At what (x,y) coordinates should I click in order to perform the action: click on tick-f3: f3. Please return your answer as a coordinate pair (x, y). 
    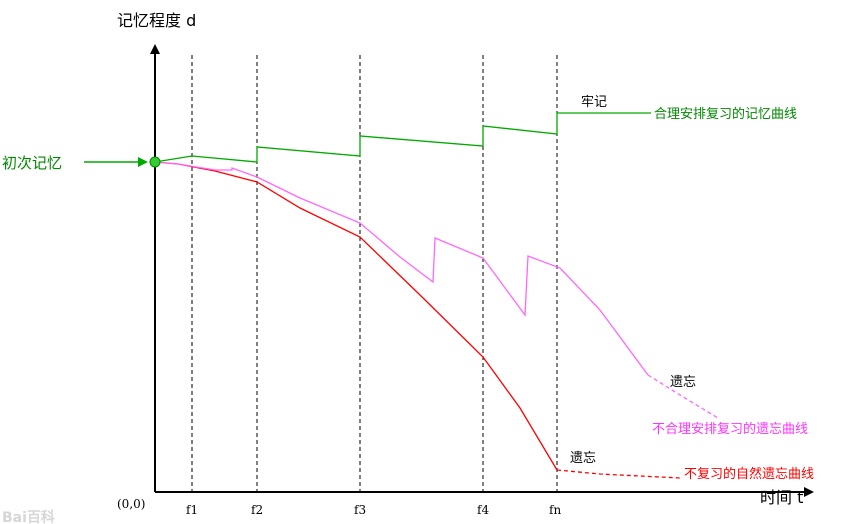
    Looking at the image, I should click on (360, 510).